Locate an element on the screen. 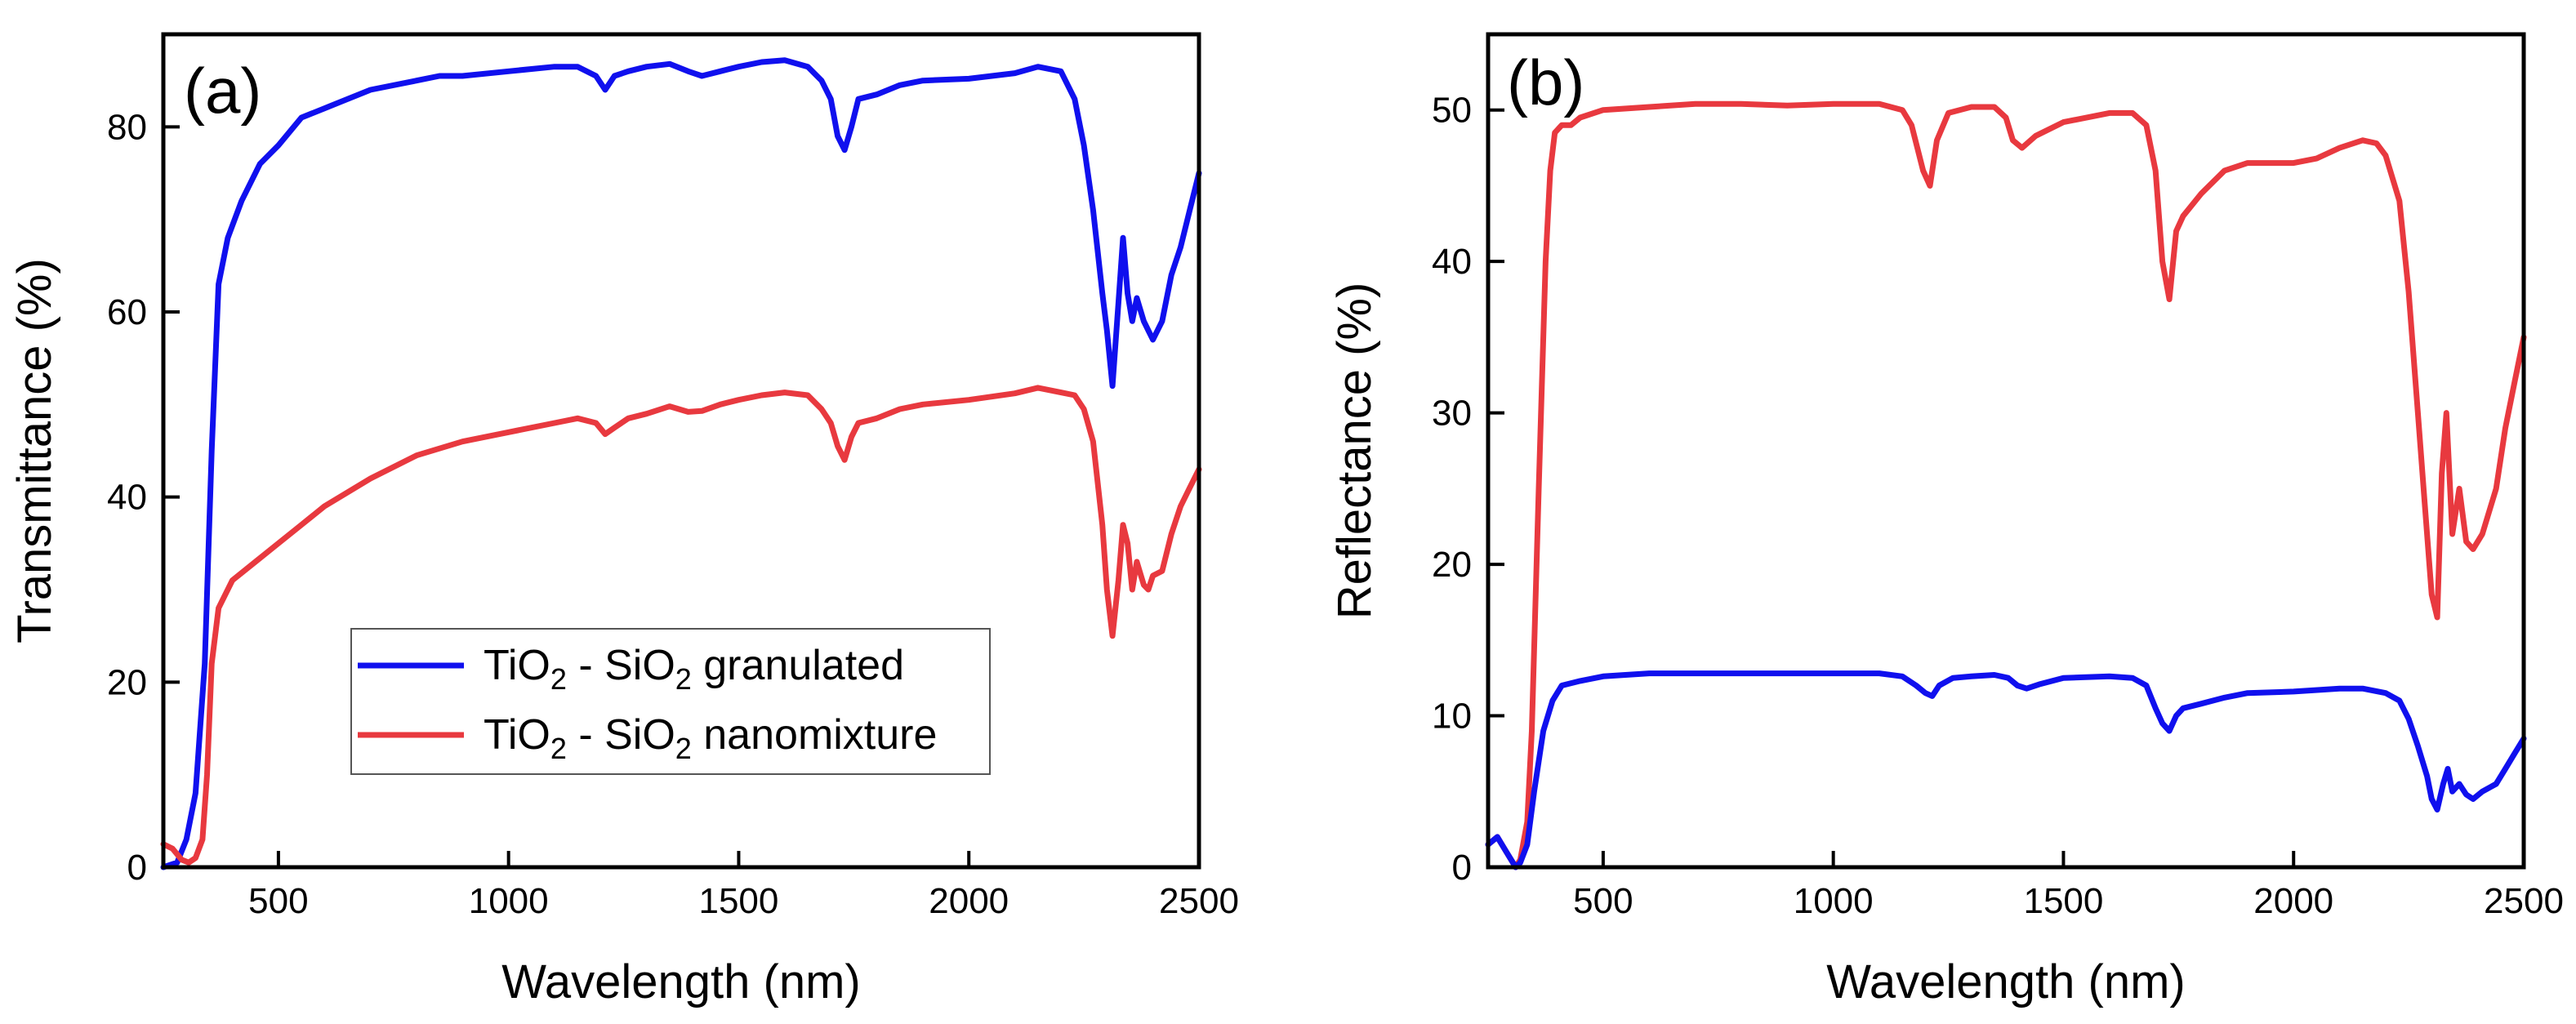  panel-b-y-tick-label: 50 is located at coordinates (1452, 111).